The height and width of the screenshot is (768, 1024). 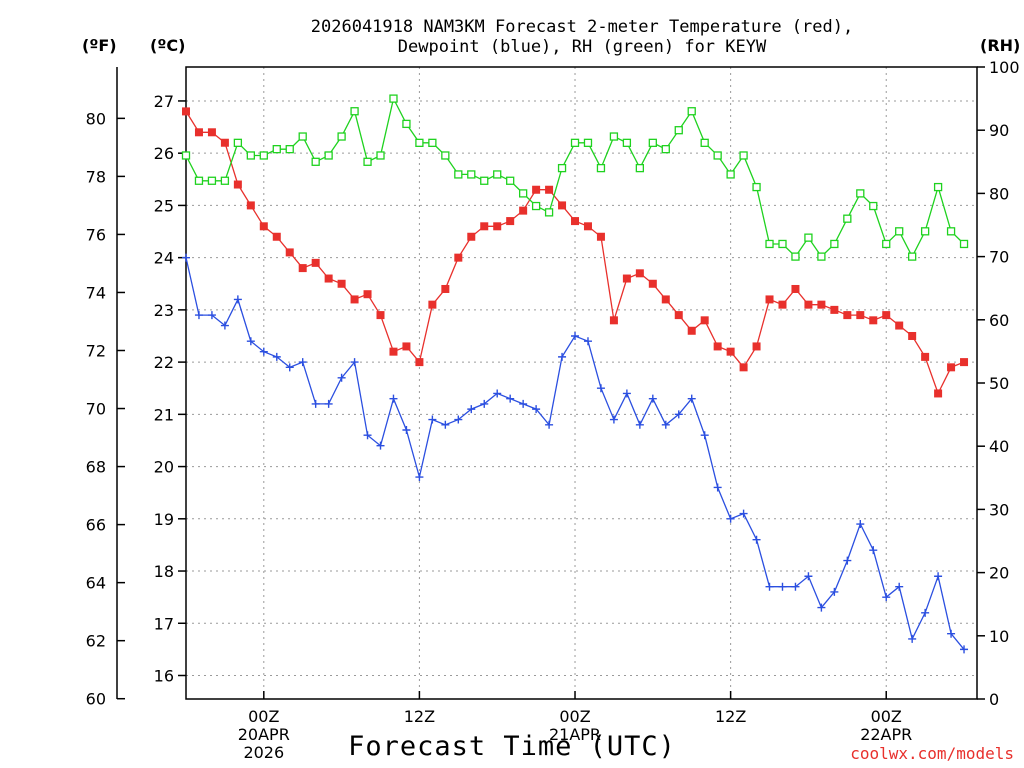 I want to click on rh-tick-label: 70, so click(x=999, y=257).